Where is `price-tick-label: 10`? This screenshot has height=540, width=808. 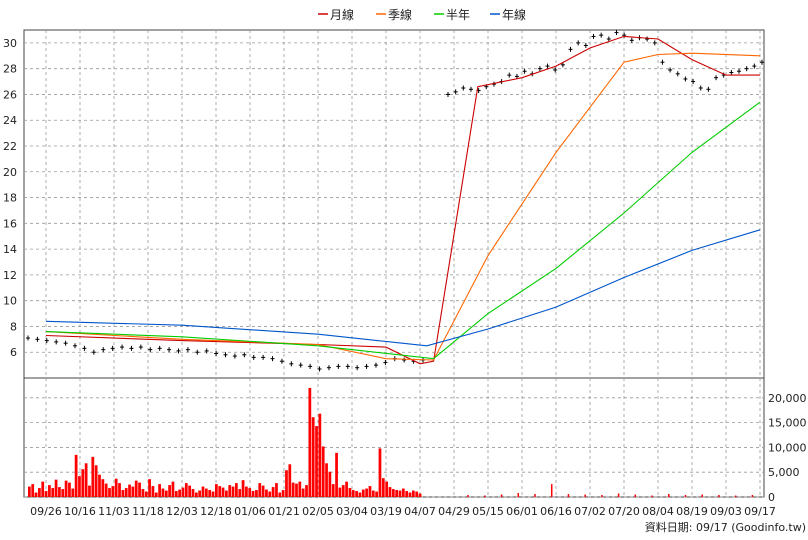
price-tick-label: 10 is located at coordinates (10, 301).